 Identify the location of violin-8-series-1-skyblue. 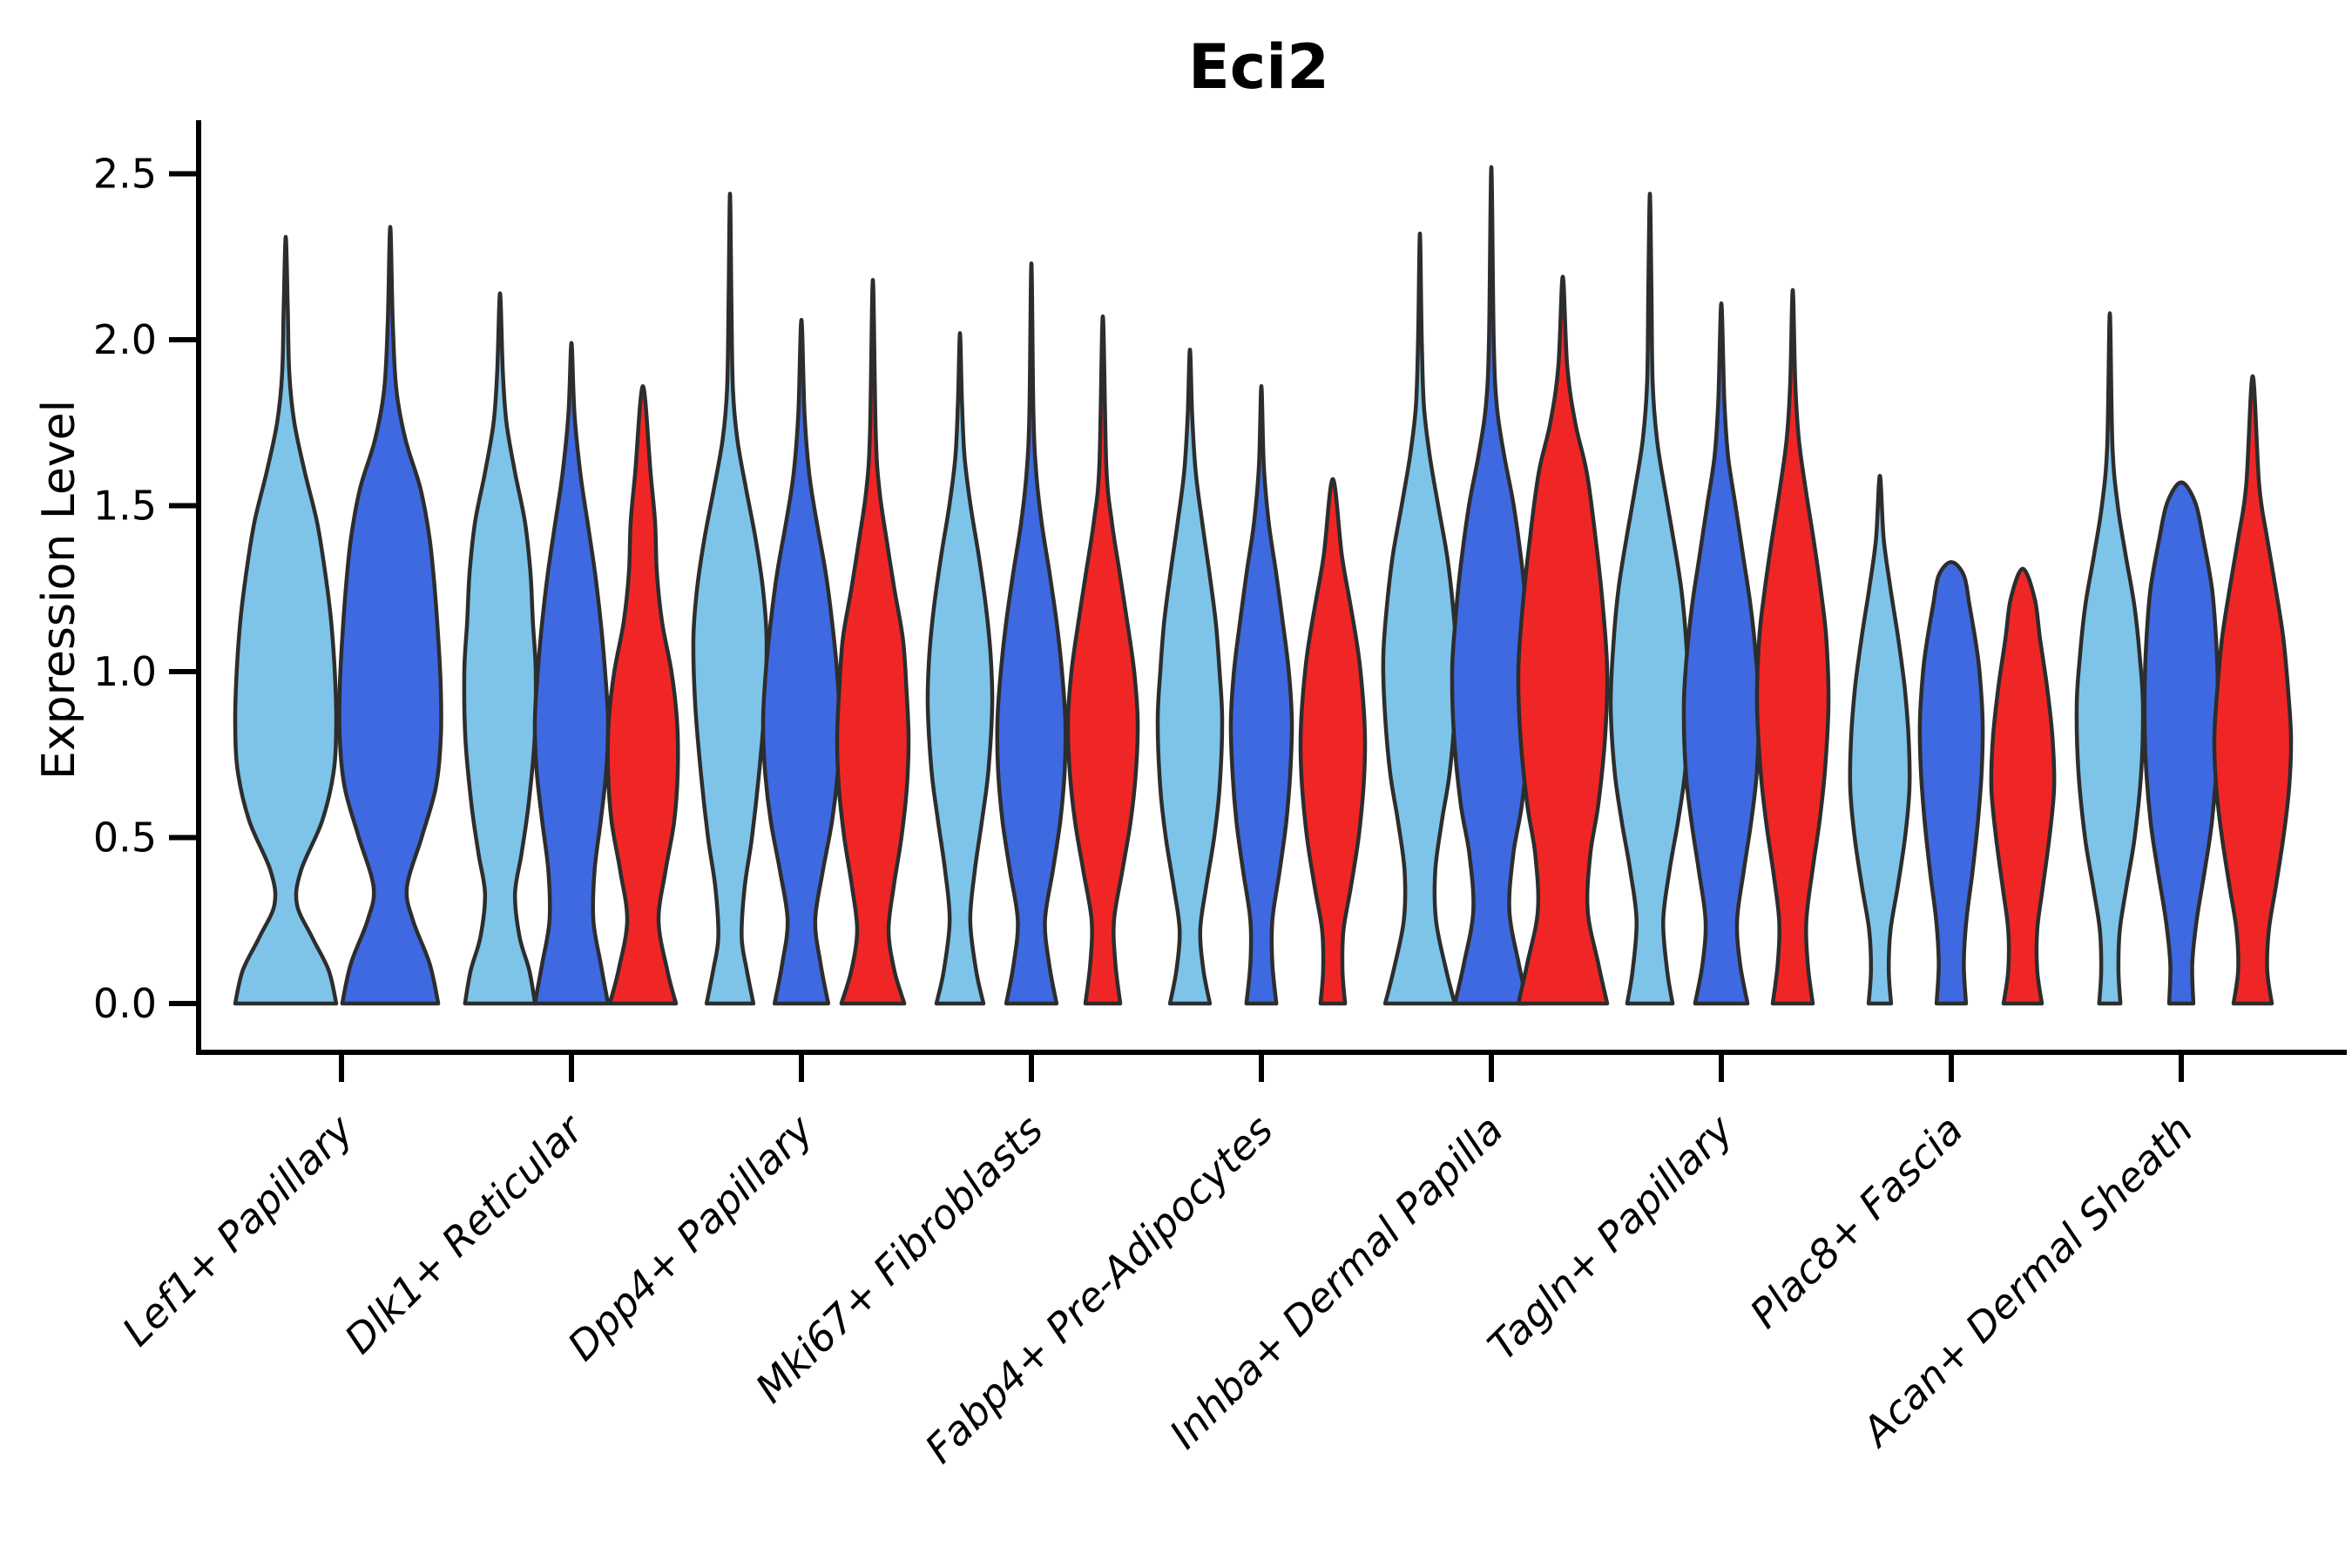
(1880, 739).